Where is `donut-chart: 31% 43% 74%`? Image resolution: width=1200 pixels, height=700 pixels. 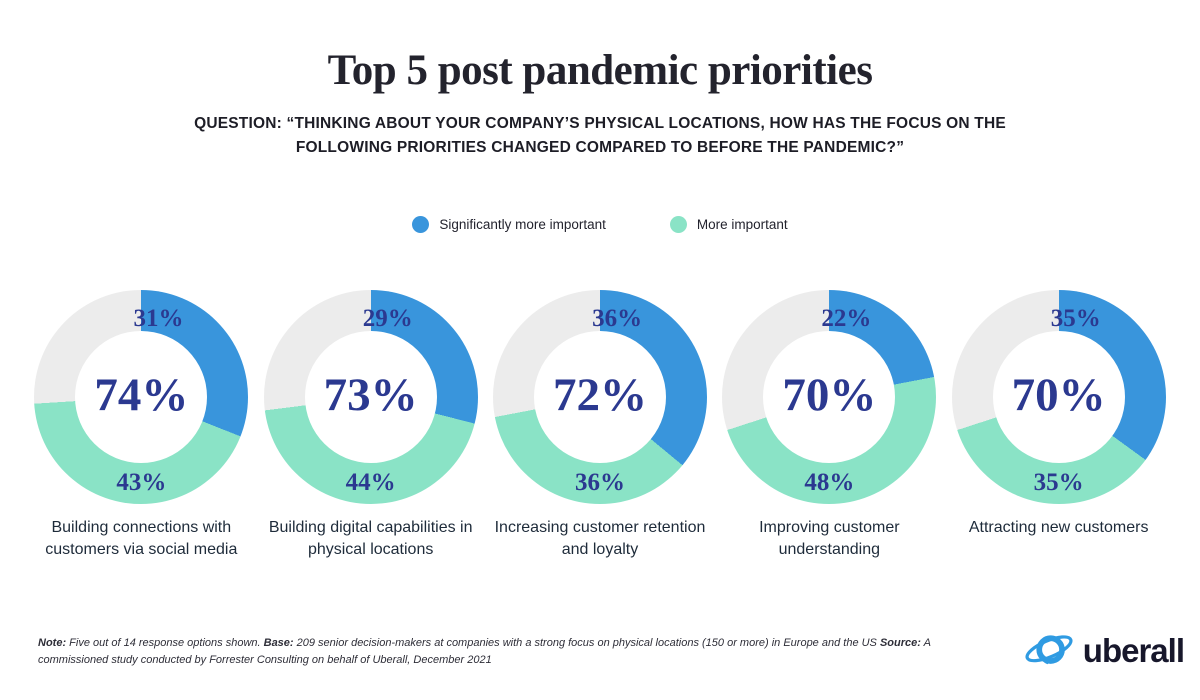 donut-chart: 31% 43% 74% is located at coordinates (141, 397).